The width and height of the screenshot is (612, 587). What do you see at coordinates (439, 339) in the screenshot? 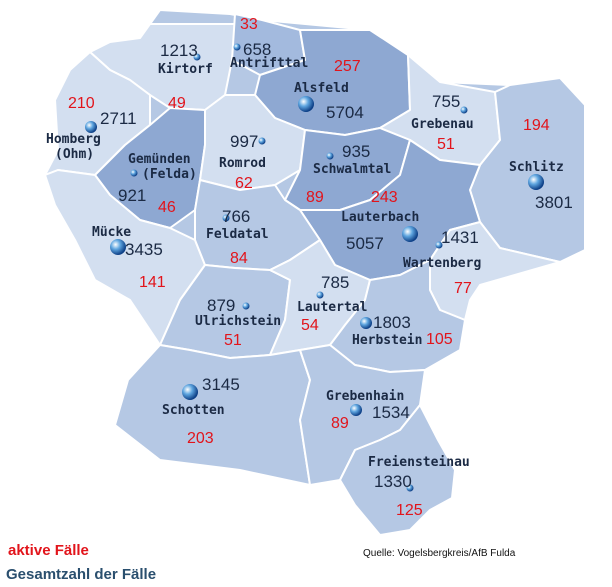
I see `active-herbstein: 105` at bounding box center [439, 339].